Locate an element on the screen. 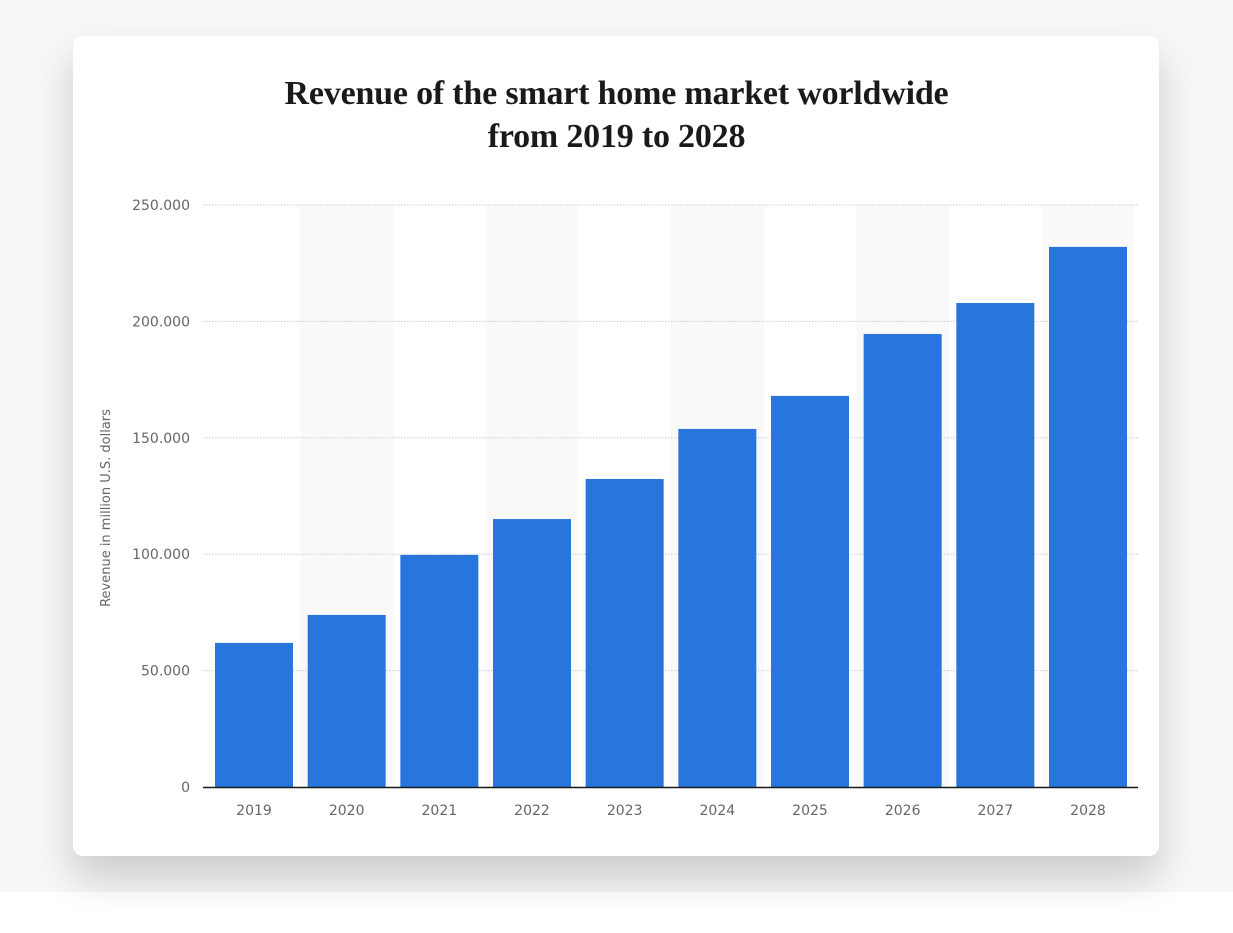  bar-2023 is located at coordinates (624, 633).